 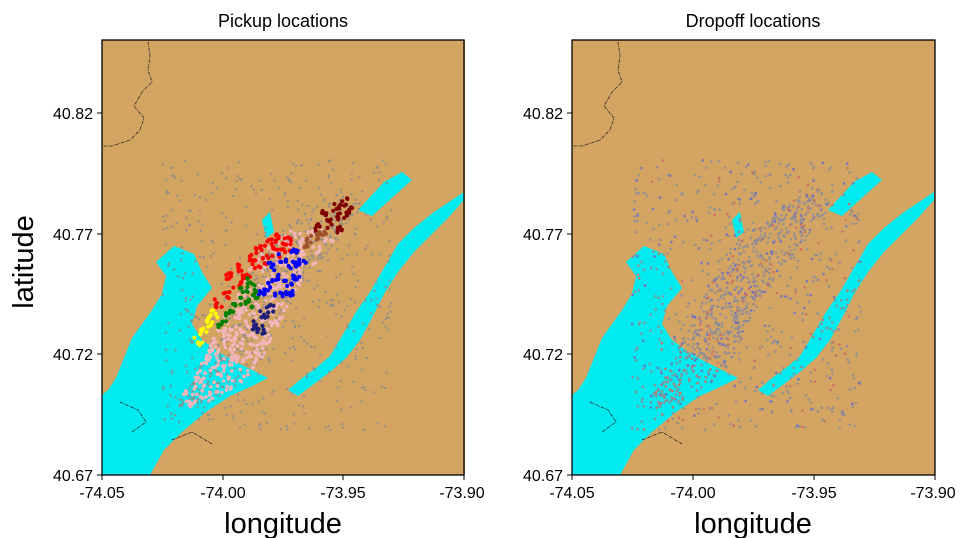 What do you see at coordinates (73, 476) in the screenshot?
I see `ytick-label: 40.67` at bounding box center [73, 476].